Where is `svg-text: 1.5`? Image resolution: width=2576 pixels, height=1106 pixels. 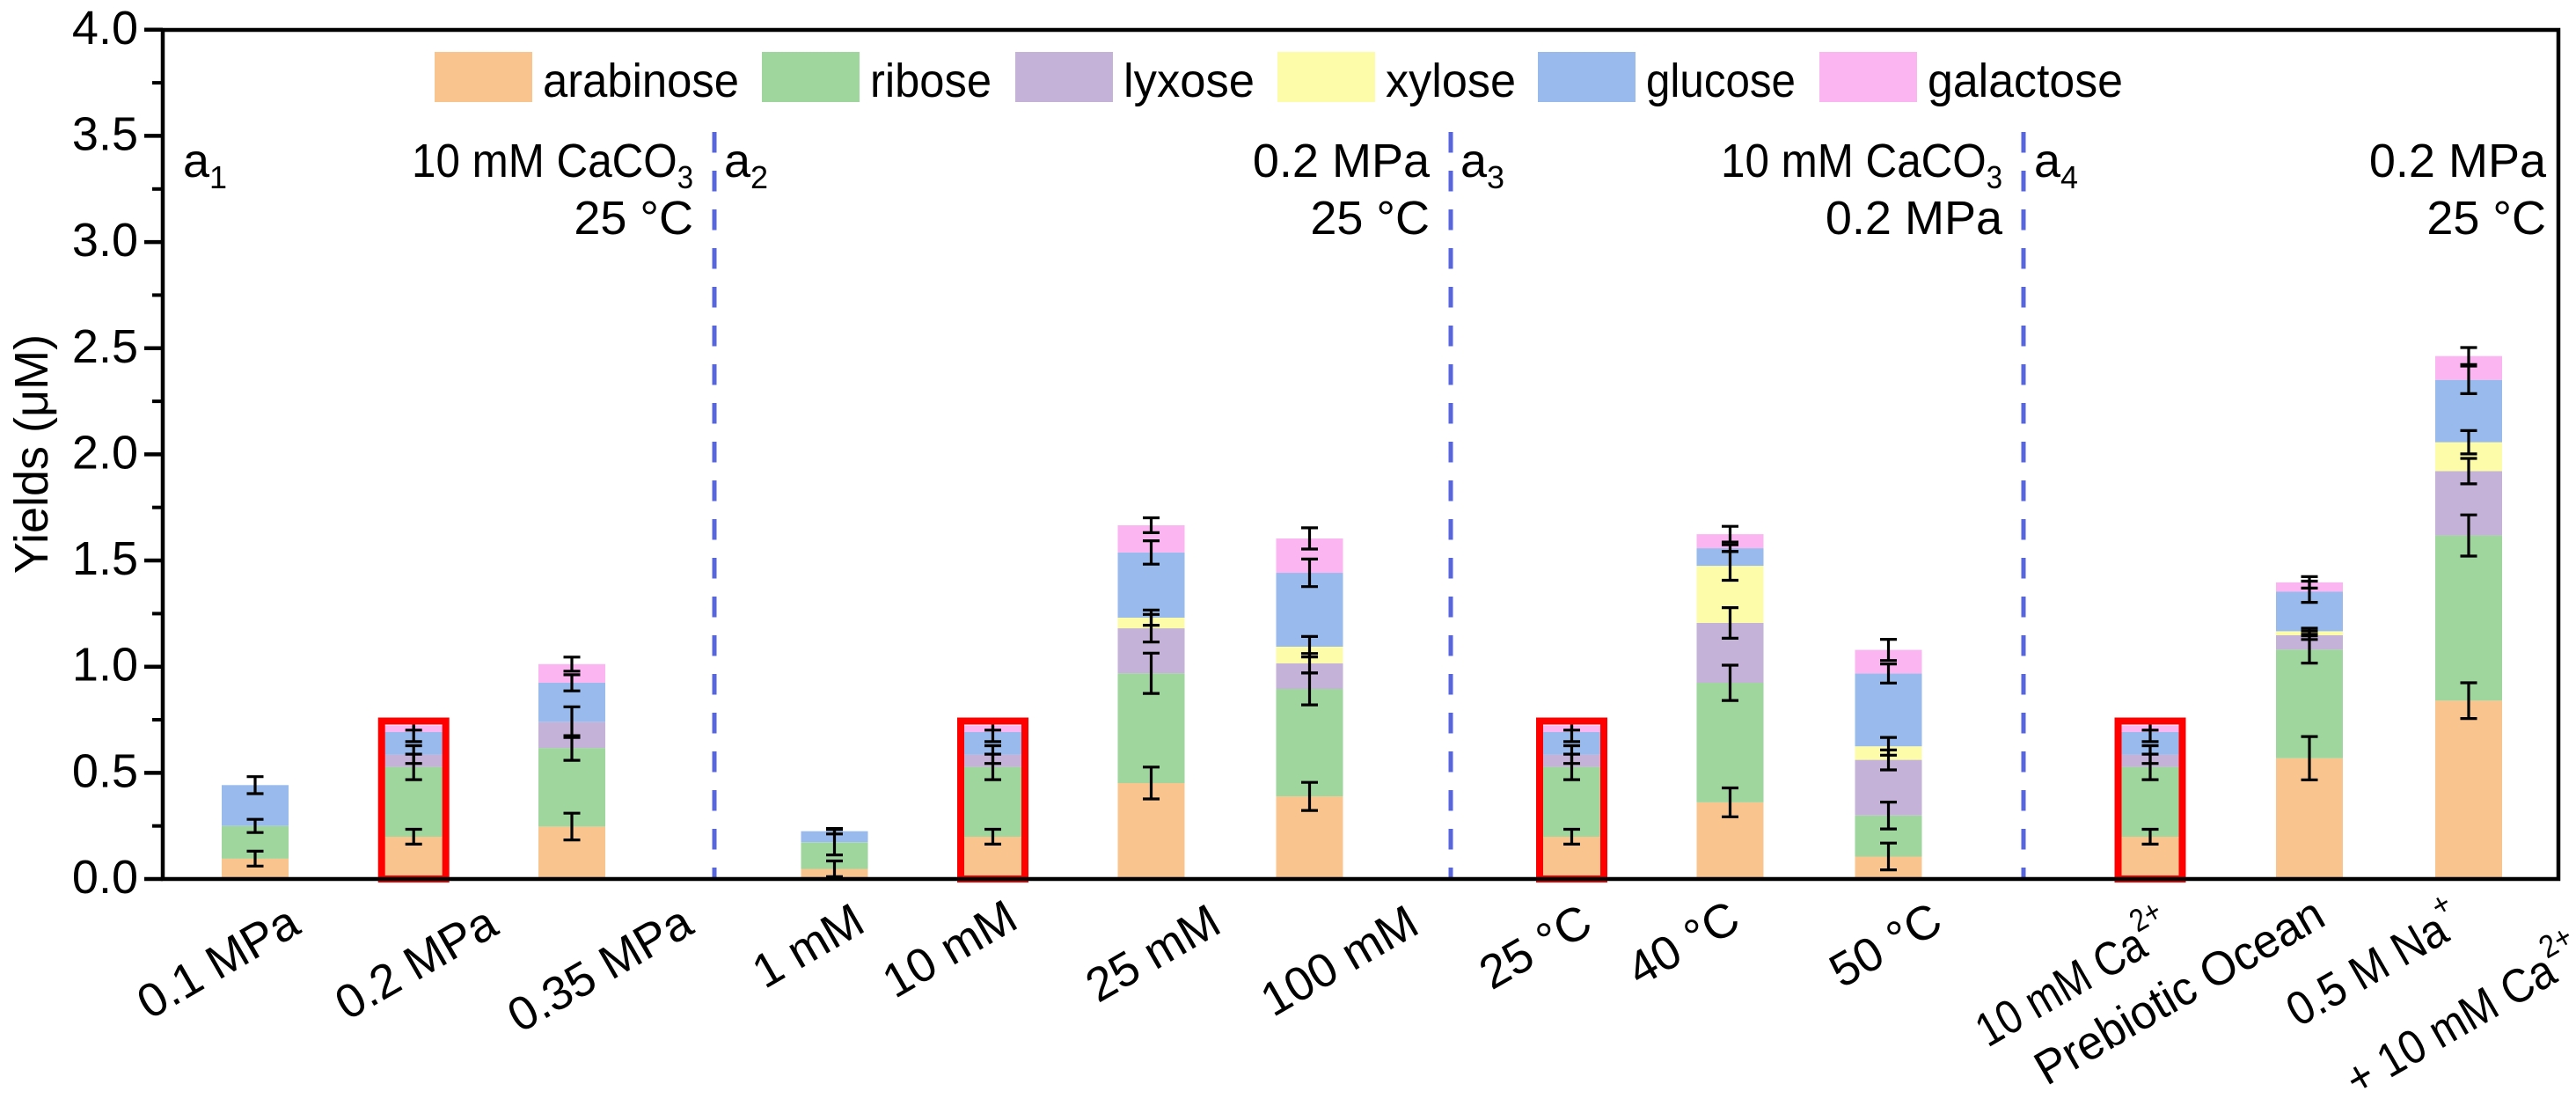
svg-text: 1.5 is located at coordinates (105, 558).